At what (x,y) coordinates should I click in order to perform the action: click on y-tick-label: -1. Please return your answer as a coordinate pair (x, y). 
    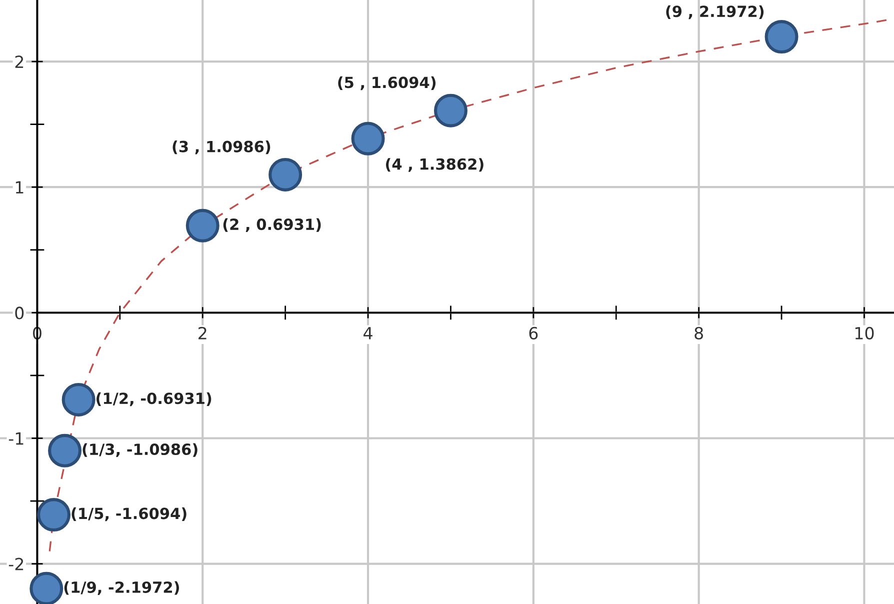
    Looking at the image, I should click on (16, 438).